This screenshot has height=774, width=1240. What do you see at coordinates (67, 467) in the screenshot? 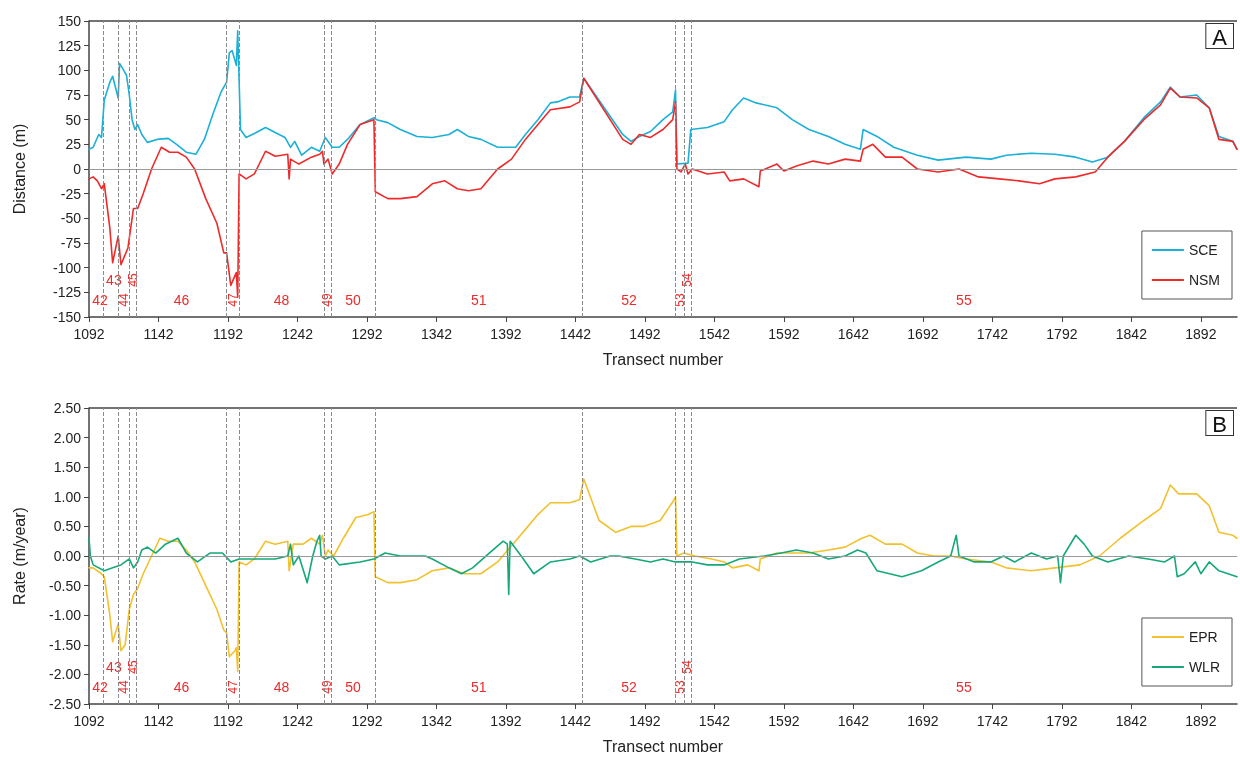
I see `y-tick-label: 1.50` at bounding box center [67, 467].